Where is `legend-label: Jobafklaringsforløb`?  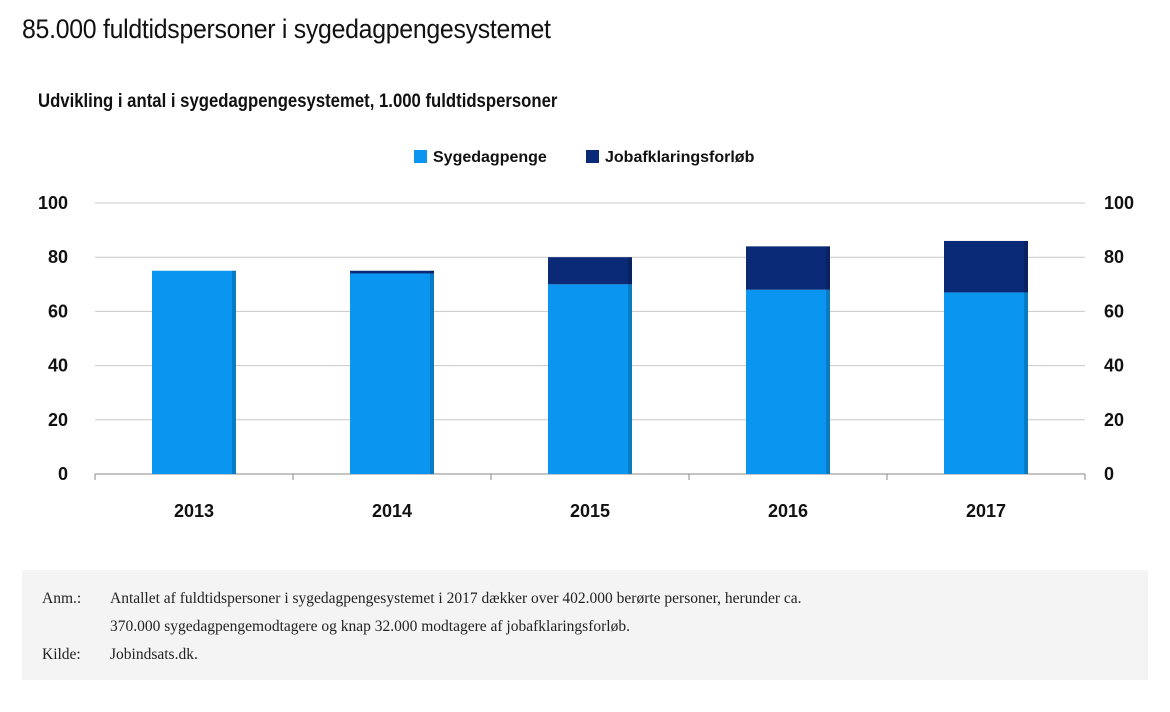
legend-label: Jobafklaringsforløb is located at coordinates (680, 157).